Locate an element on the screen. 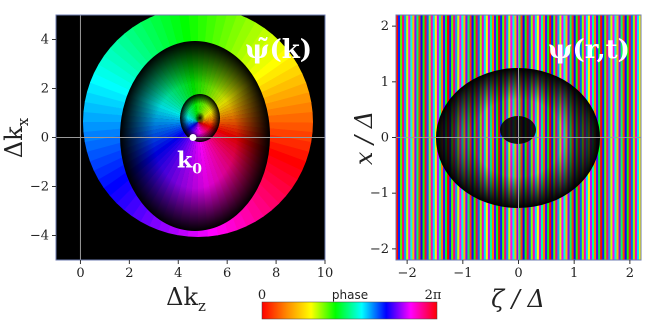  colorbar-max-label: 2π is located at coordinates (433, 295).